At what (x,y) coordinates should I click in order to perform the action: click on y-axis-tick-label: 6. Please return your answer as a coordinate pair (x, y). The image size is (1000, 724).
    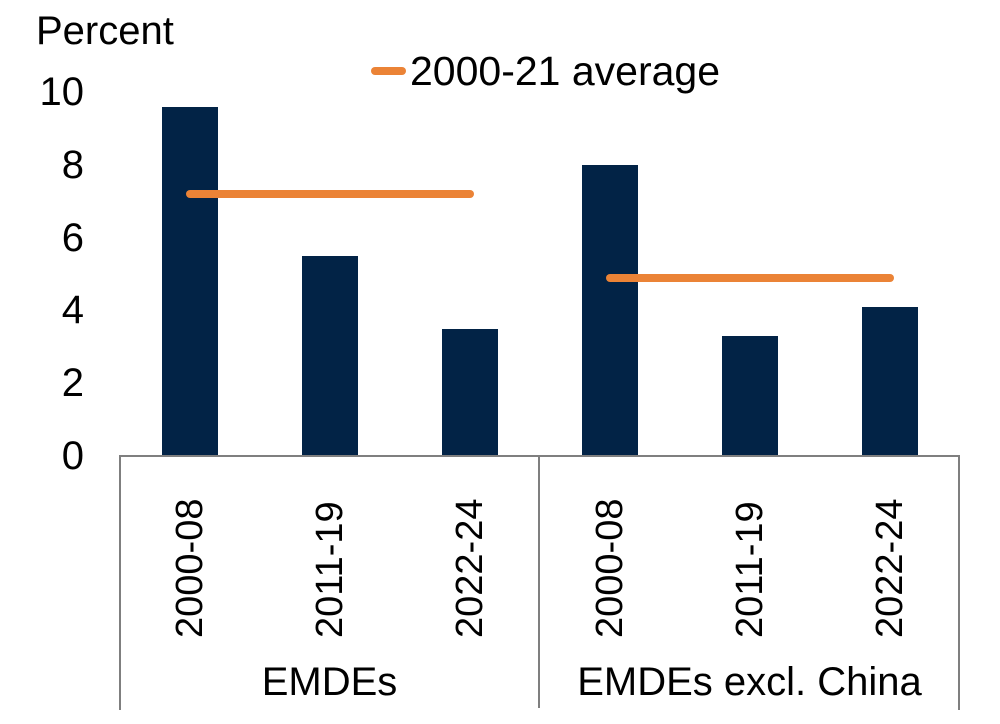
    Looking at the image, I should click on (72, 237).